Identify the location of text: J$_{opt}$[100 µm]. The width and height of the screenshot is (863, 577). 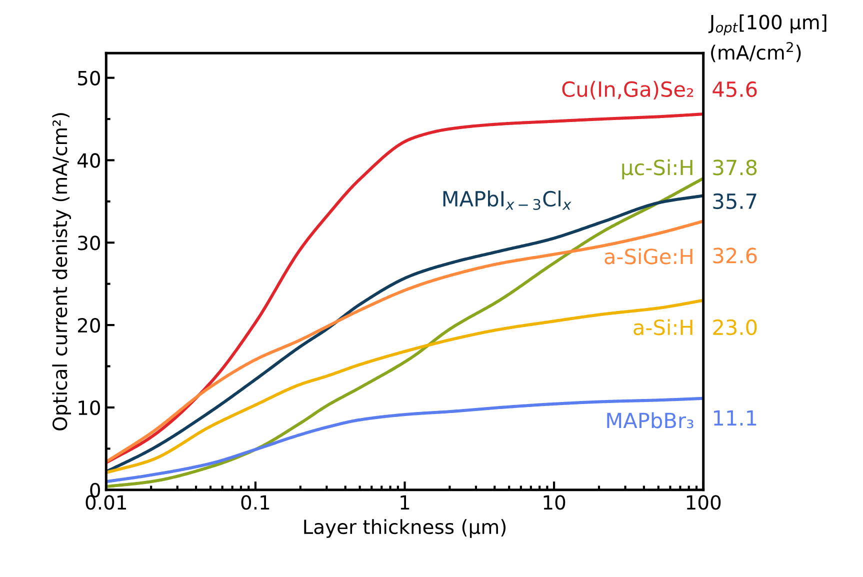
(767, 25).